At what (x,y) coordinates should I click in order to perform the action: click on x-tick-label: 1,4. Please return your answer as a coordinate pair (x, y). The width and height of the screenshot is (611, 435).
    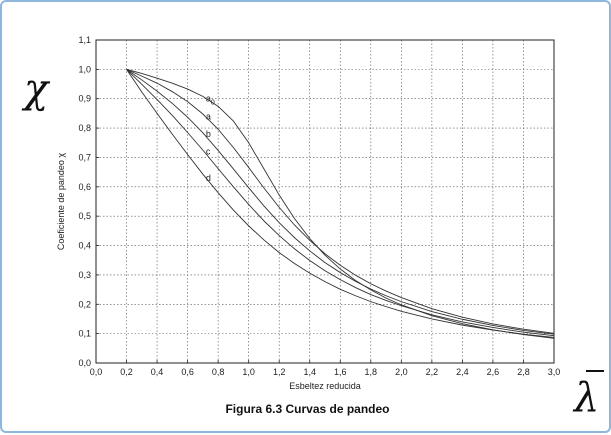
    Looking at the image, I should click on (309, 372).